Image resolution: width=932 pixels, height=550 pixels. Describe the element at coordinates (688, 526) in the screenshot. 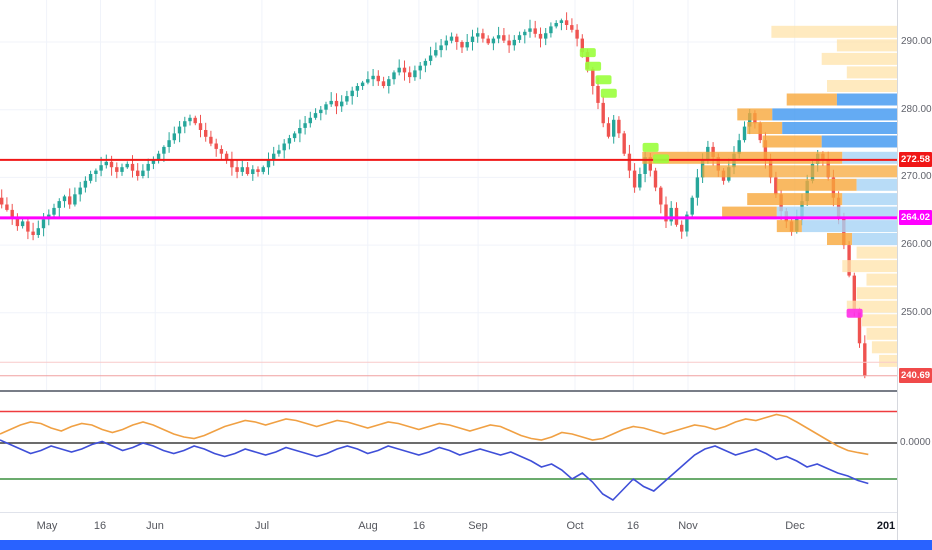

I see `time-axis-label: Nov` at that location.